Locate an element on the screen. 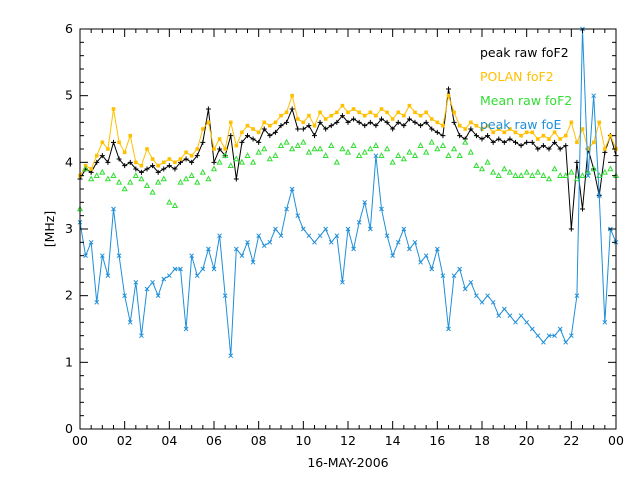 Image resolution: width=640 pixels, height=480 pixels. x-tick-label: 08 is located at coordinates (259, 440).